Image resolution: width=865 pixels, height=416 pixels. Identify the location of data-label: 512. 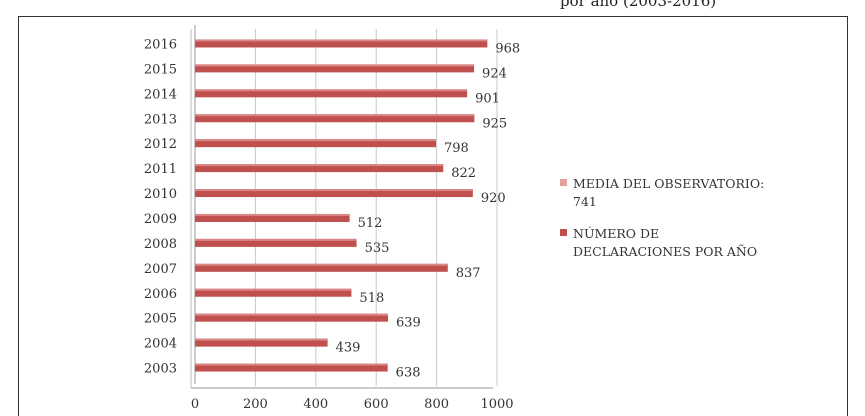
(370, 223).